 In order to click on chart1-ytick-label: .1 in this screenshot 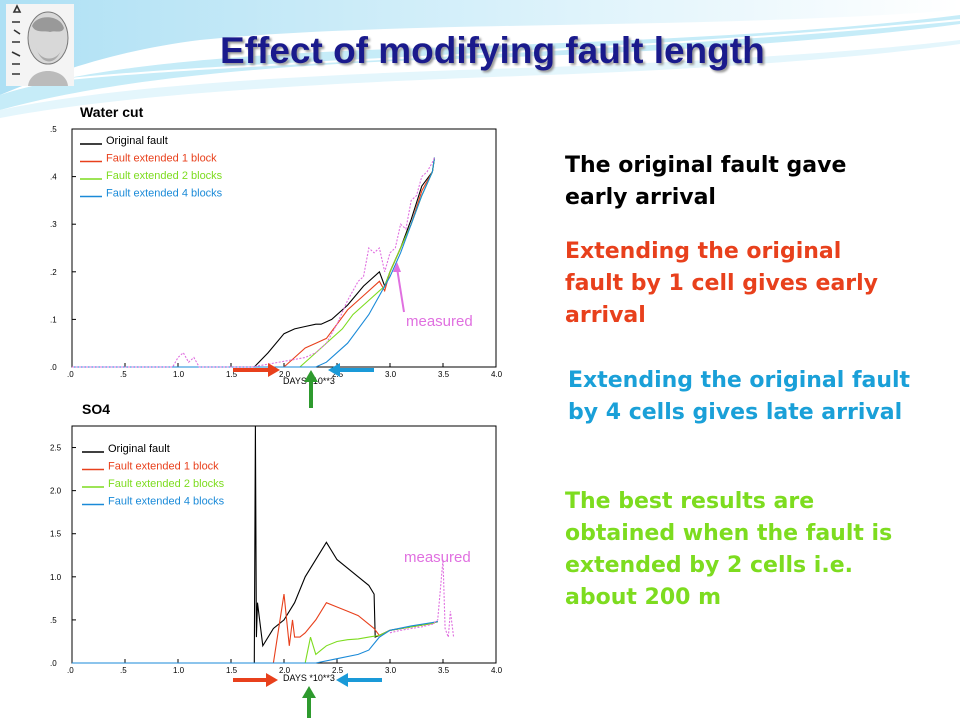, I will do `click(53, 319)`.